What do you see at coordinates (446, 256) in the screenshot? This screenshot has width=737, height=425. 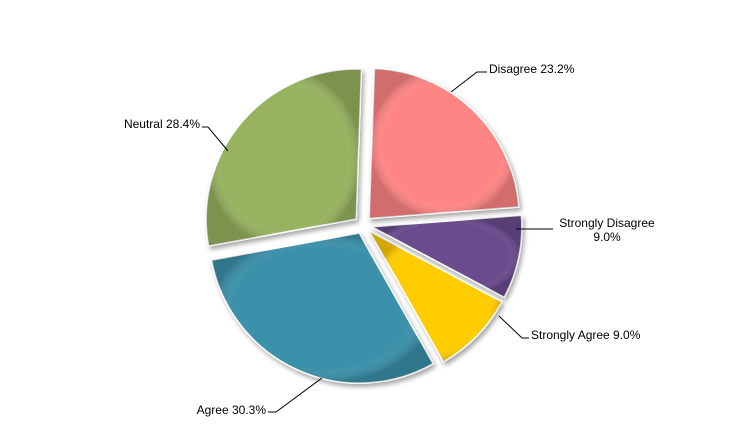 I see `pie-slice-bevel-strongly-disagree` at bounding box center [446, 256].